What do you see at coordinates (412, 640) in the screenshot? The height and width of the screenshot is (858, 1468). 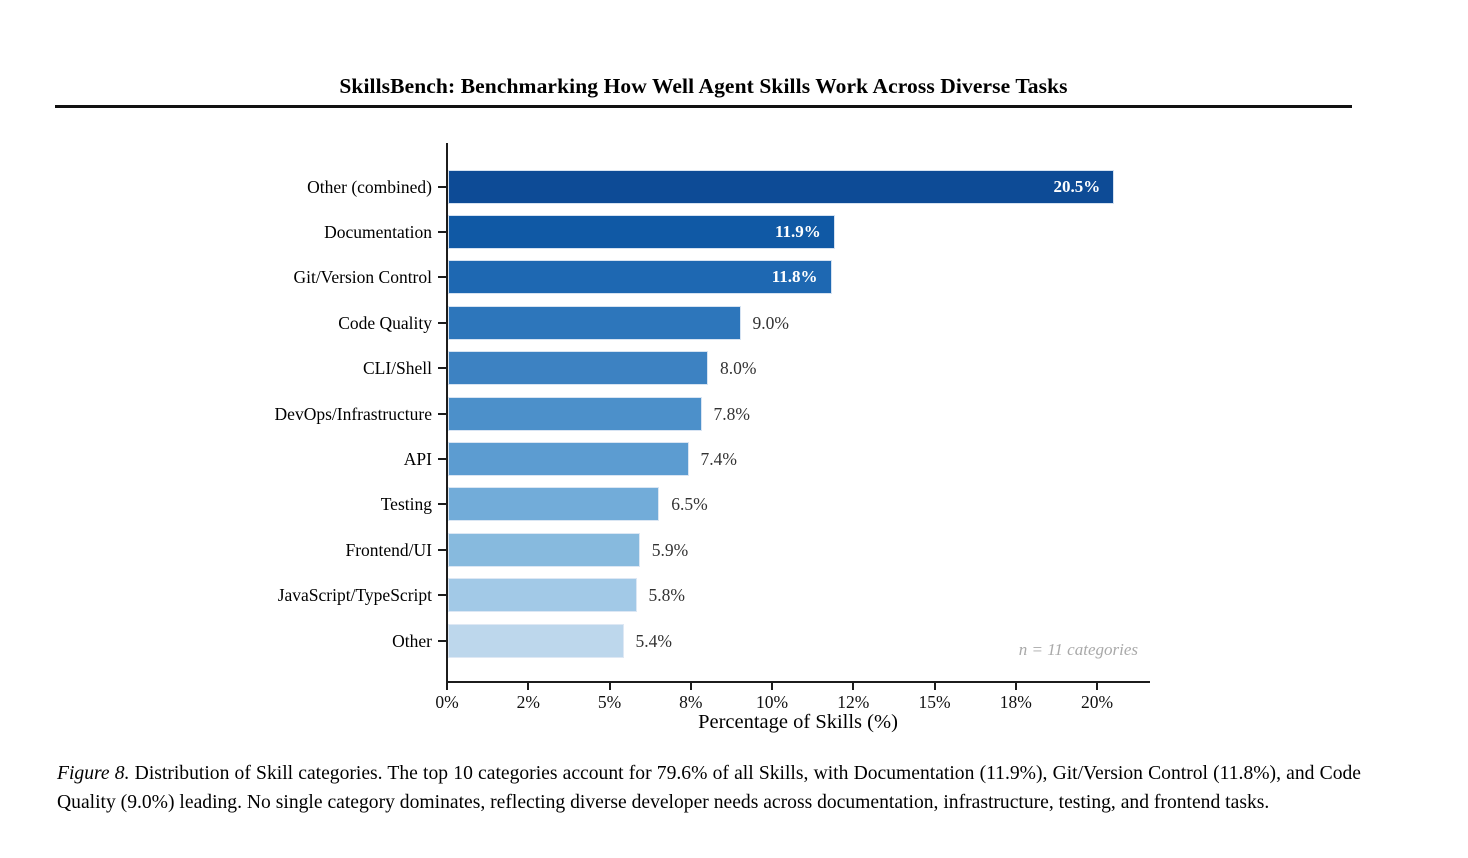 I see `category-label: Other` at bounding box center [412, 640].